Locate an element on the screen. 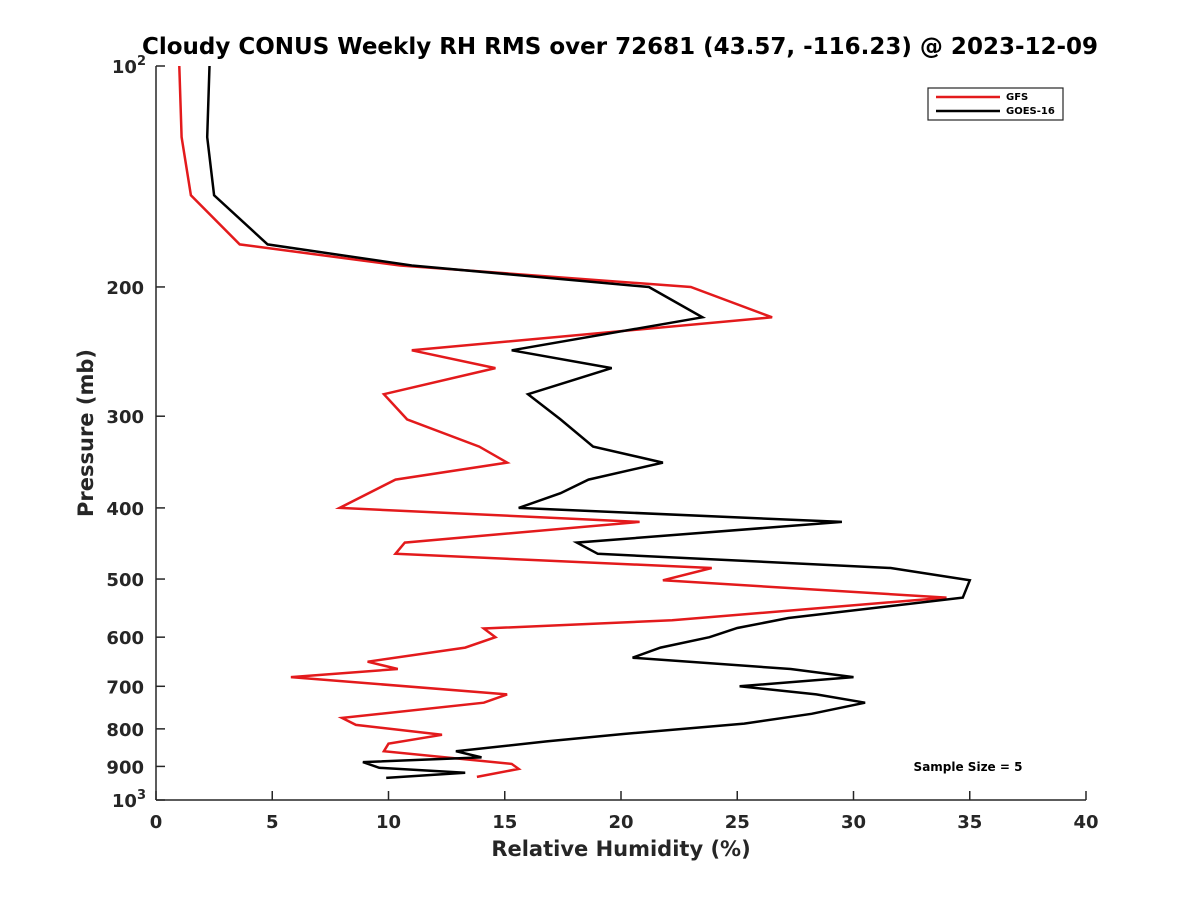 The image size is (1200, 900). x-axis-label: Relative Humidity (%) is located at coordinates (620, 849).